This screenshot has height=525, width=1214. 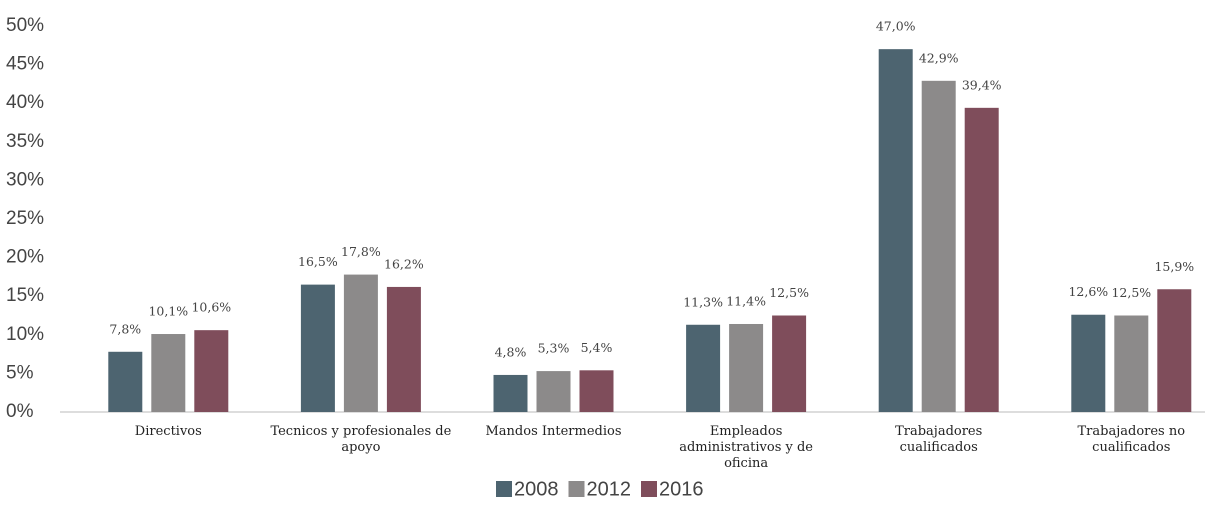 What do you see at coordinates (168, 311) in the screenshot?
I see `value-label: 10,1%` at bounding box center [168, 311].